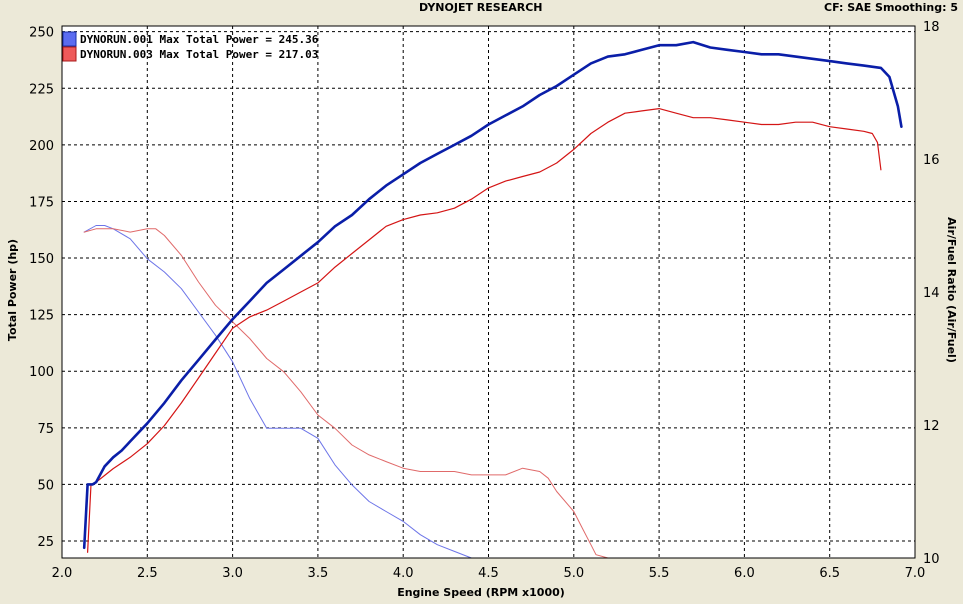 Image resolution: width=963 pixels, height=604 pixels. What do you see at coordinates (199, 54) in the screenshot?
I see `legend-label-run003: DYNORUN.003 Max Total Power = 217.03` at bounding box center [199, 54].